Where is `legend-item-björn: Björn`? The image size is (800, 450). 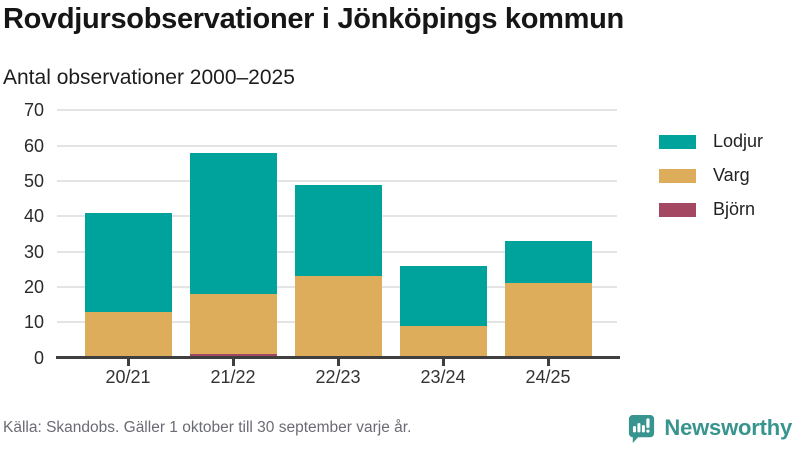
legend-item-björn: Björn is located at coordinates (711, 209).